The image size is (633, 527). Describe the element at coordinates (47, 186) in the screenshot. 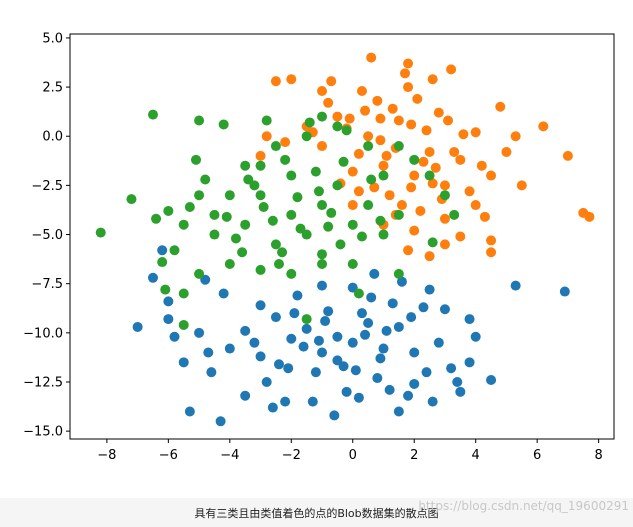

I see `y-tick-label: −2.5` at that location.